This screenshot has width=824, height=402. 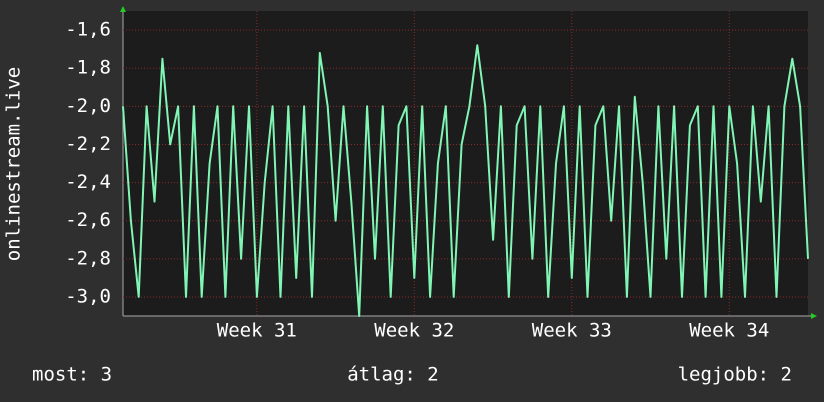 I want to click on y-tick-label: -2,0, so click(x=88, y=106).